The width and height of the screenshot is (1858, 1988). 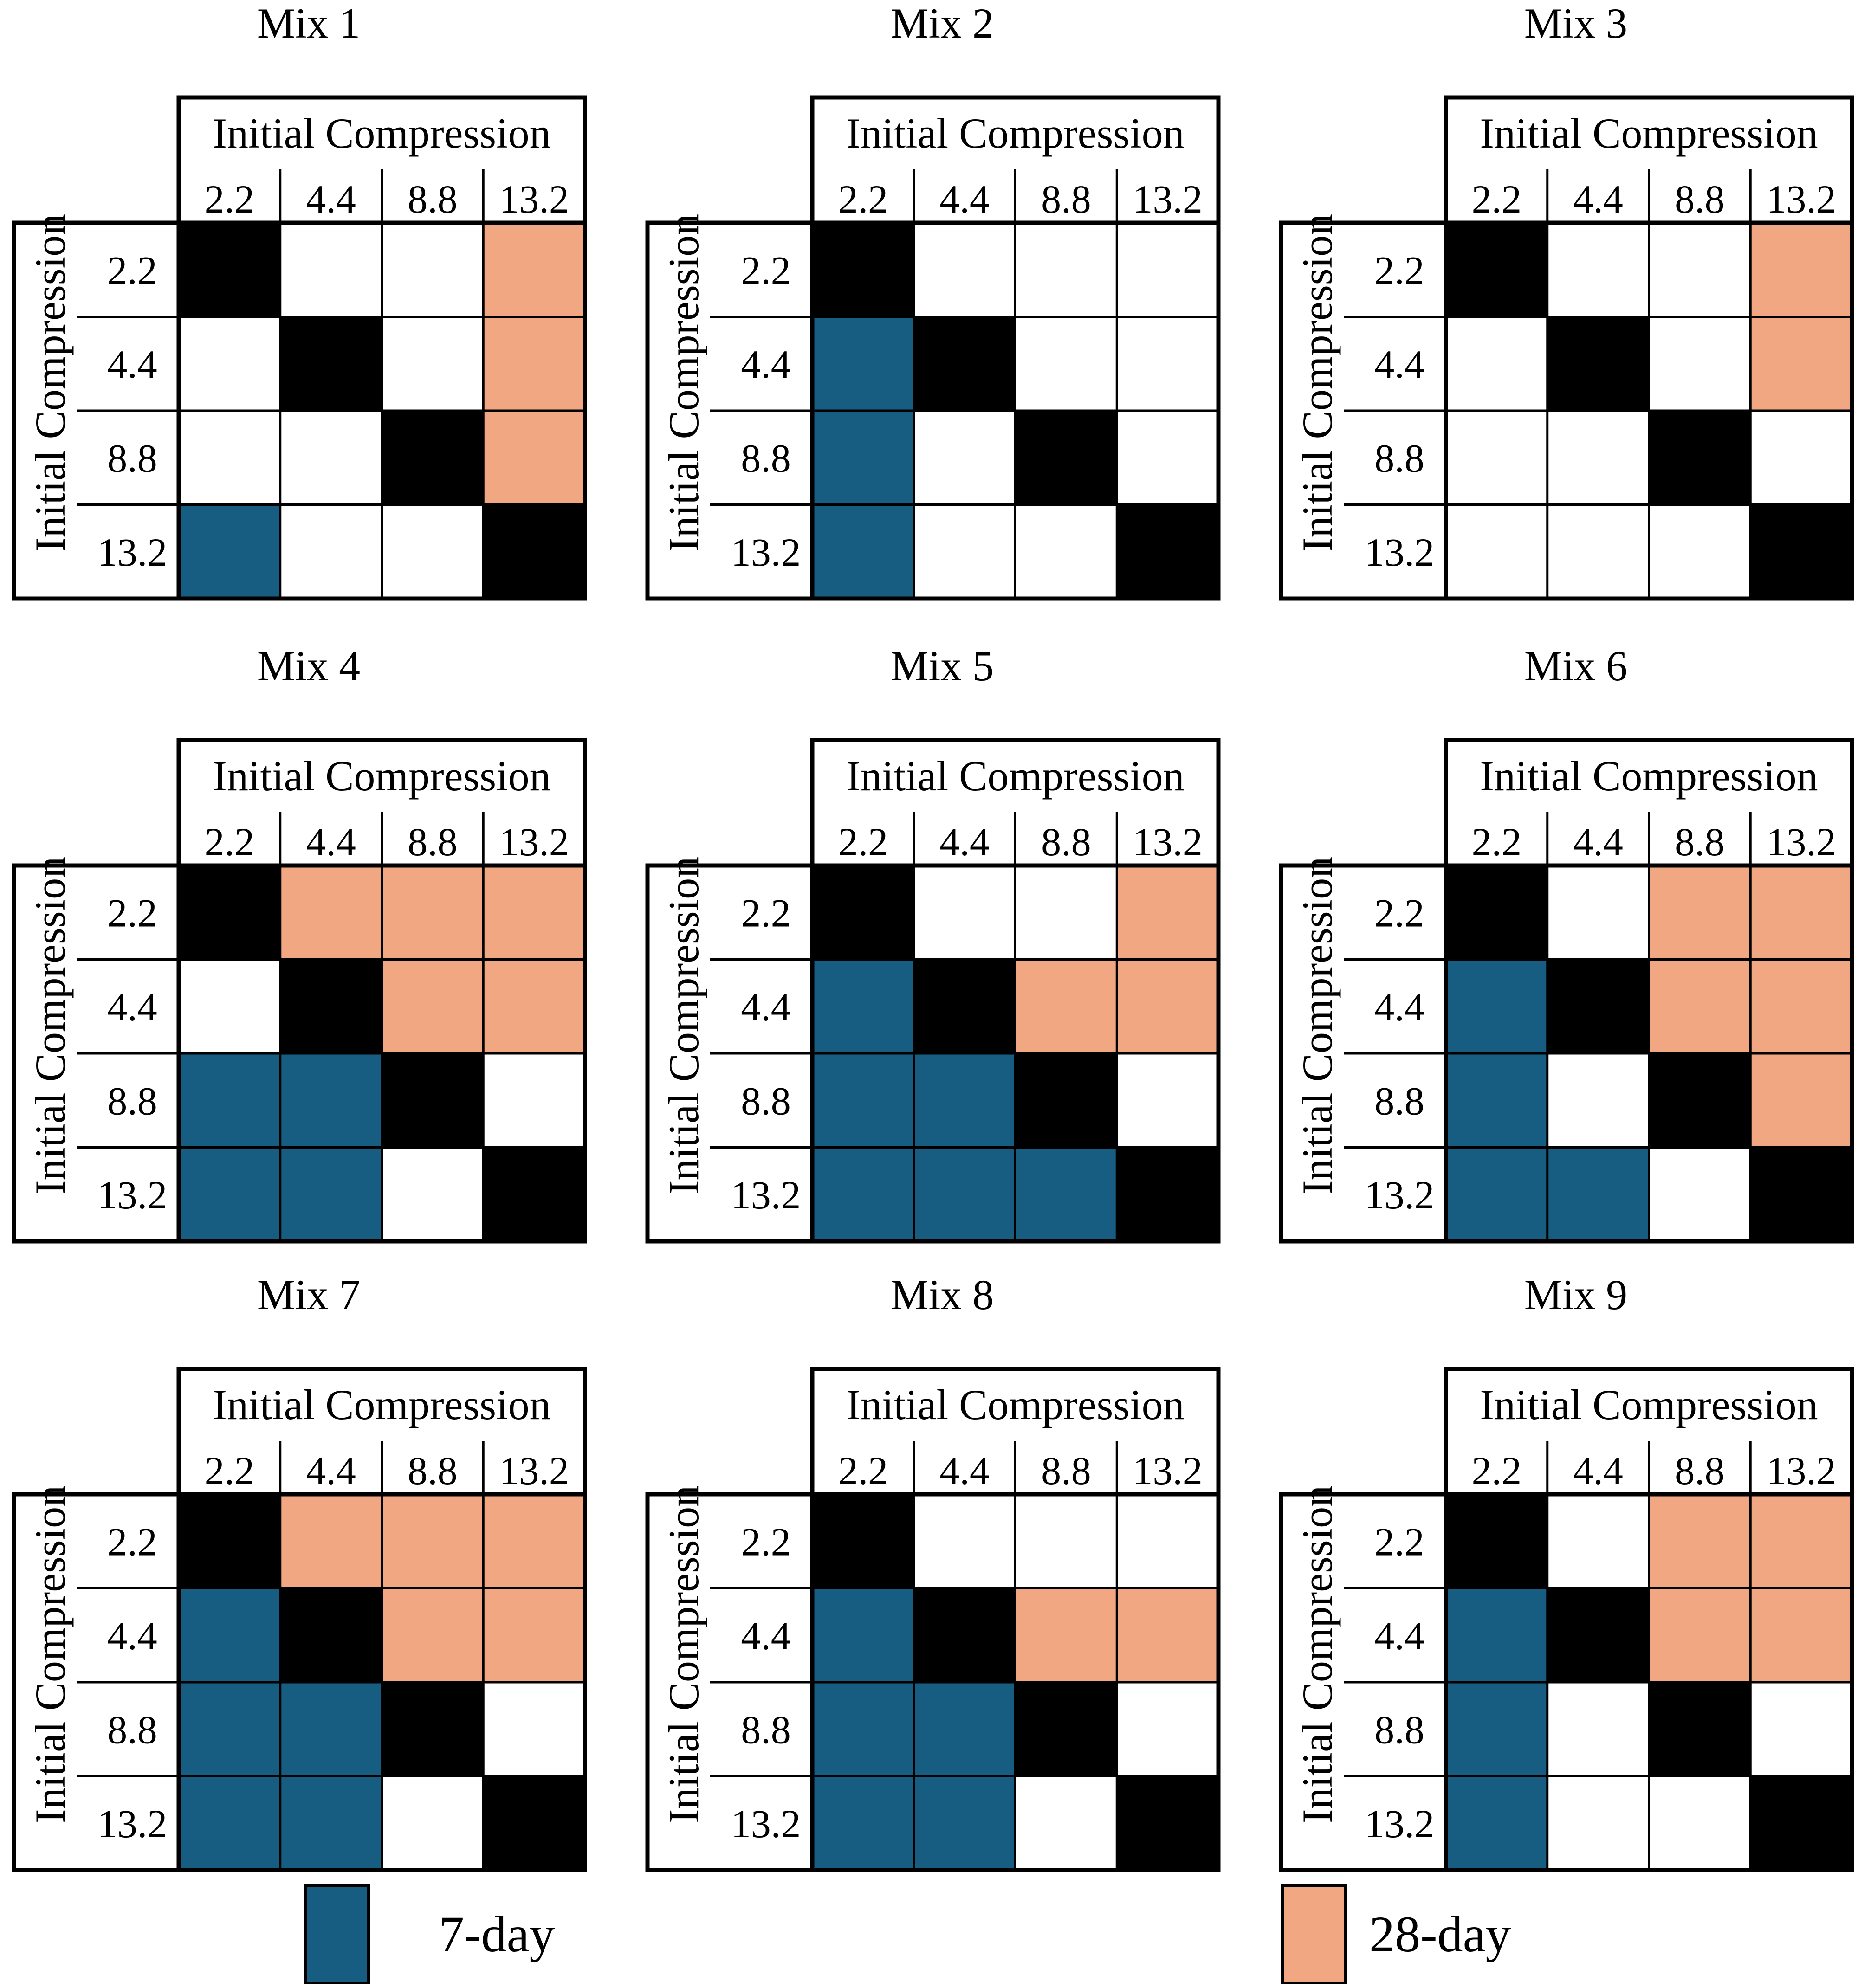 What do you see at coordinates (942, 666) in the screenshot?
I see `panel-title: Mix 5` at bounding box center [942, 666].